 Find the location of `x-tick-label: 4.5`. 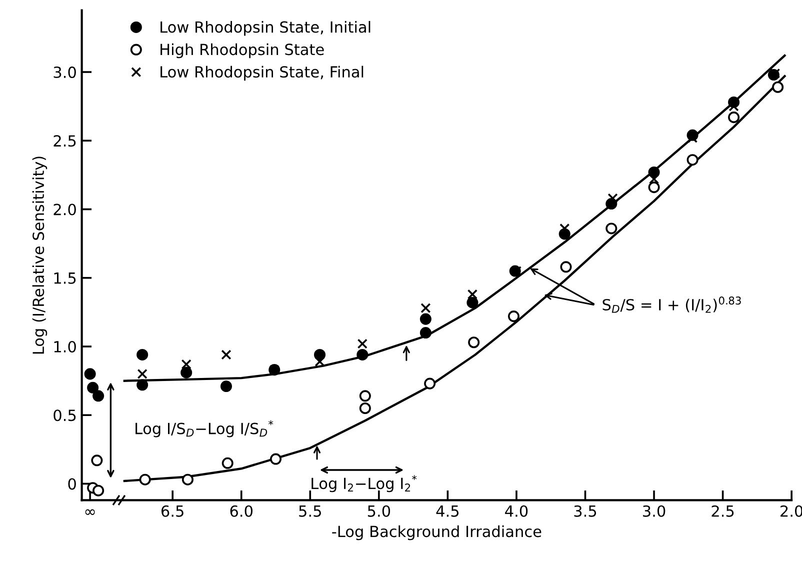

x-tick-label: 4.5 is located at coordinates (447, 511).